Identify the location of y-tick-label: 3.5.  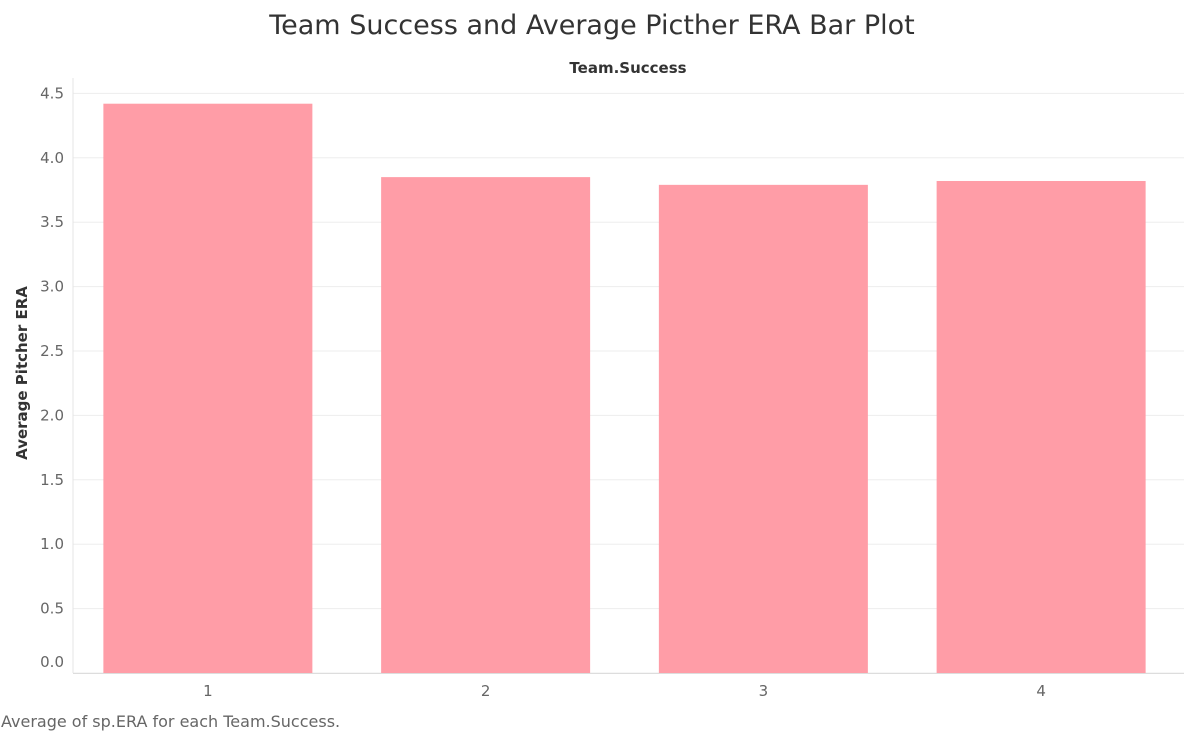
(52, 222).